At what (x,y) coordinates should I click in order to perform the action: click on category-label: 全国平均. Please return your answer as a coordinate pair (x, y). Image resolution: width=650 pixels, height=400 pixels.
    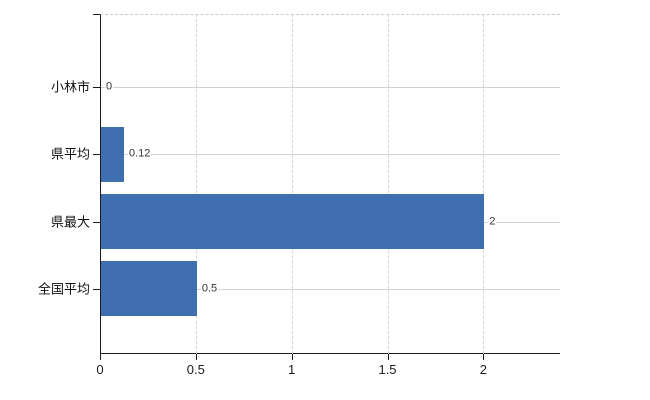
    Looking at the image, I should click on (63, 289).